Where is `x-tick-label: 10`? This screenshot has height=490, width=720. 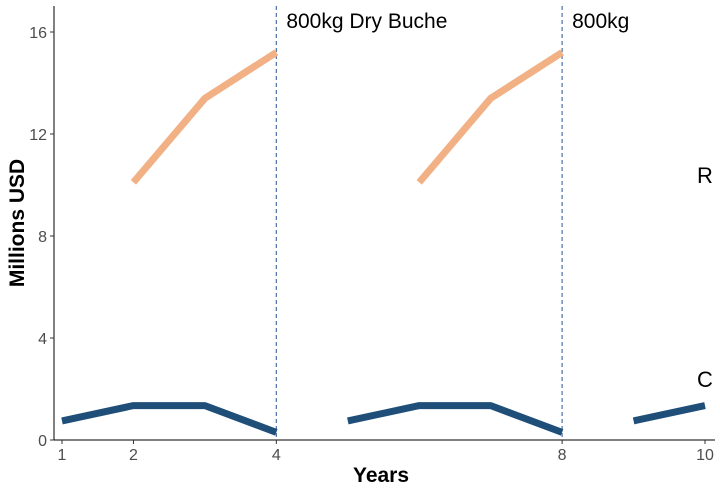
x-tick-label: 10 is located at coordinates (705, 455).